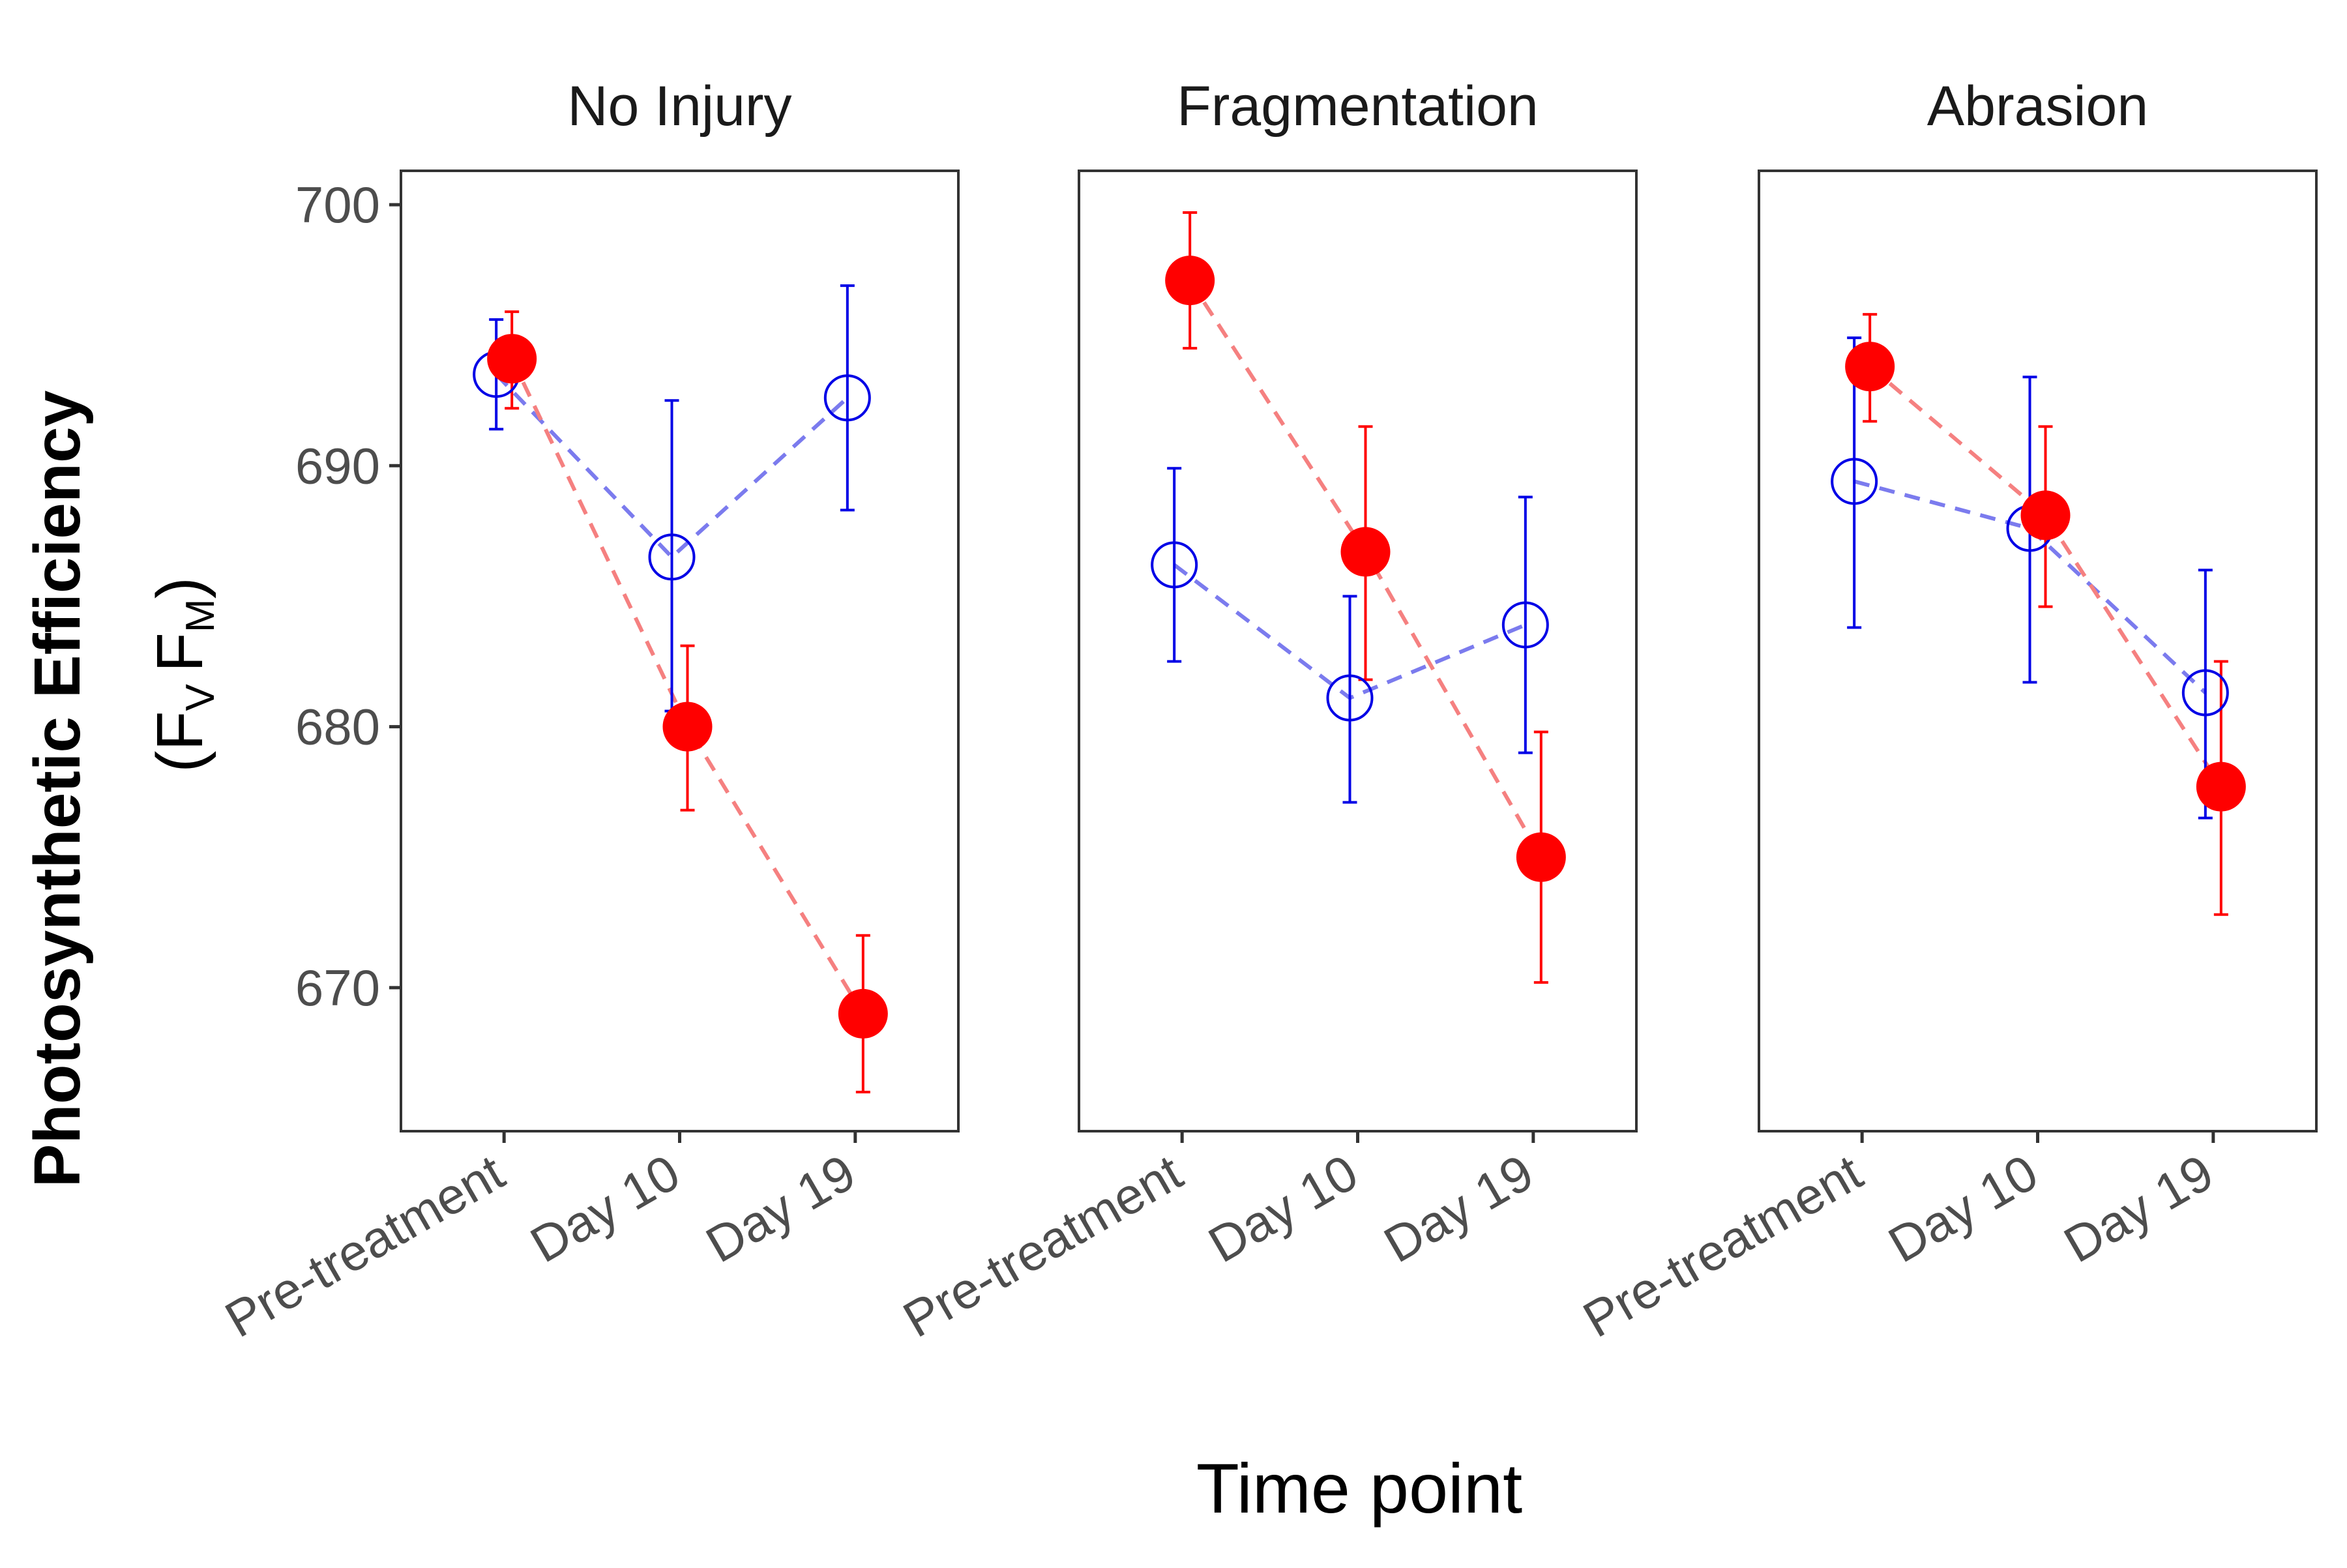 This screenshot has width=2347, height=1568. Describe the element at coordinates (679, 107) in the screenshot. I see `panel-title: No Injury` at that location.